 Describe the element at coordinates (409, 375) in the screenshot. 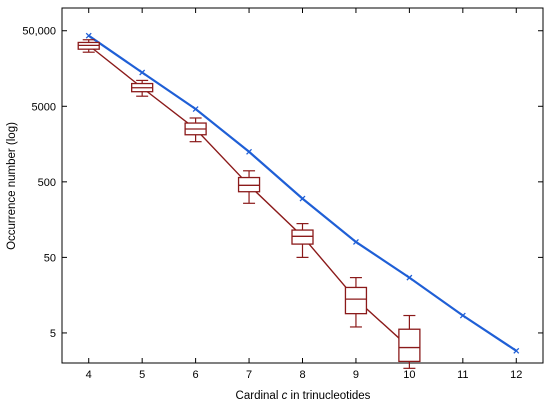

I see `x-tick-label: 10` at that location.